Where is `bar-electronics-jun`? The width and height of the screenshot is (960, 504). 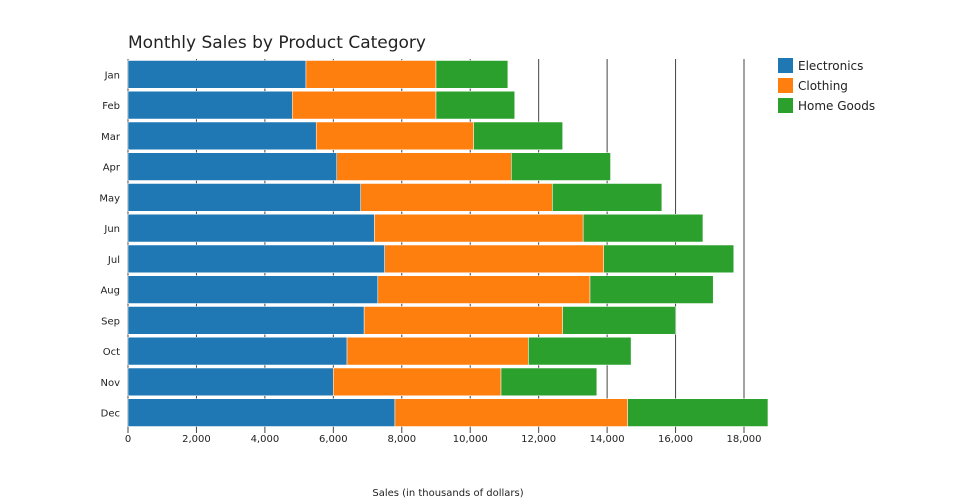
bar-electronics-jun is located at coordinates (251, 228).